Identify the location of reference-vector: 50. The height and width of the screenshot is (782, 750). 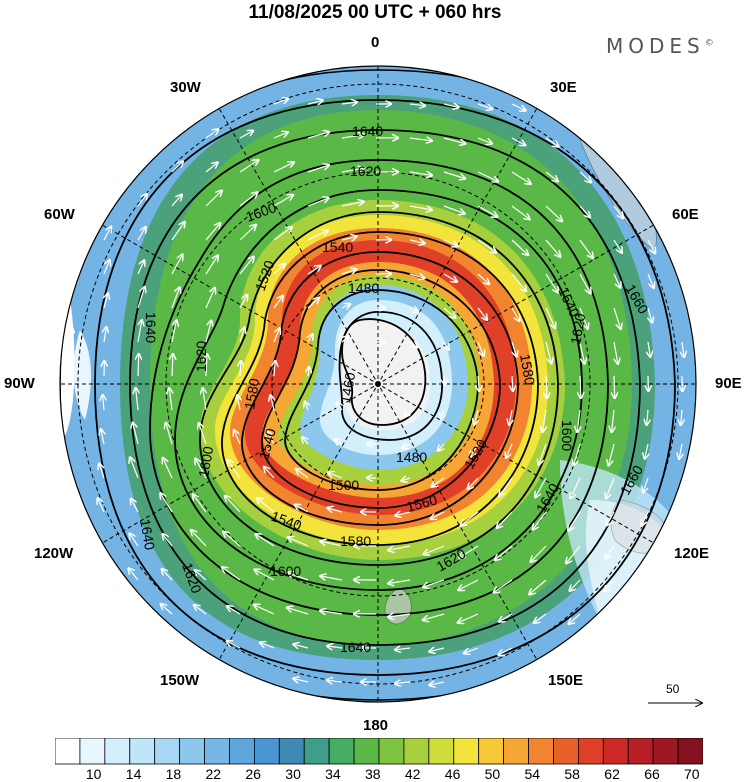
(676, 698).